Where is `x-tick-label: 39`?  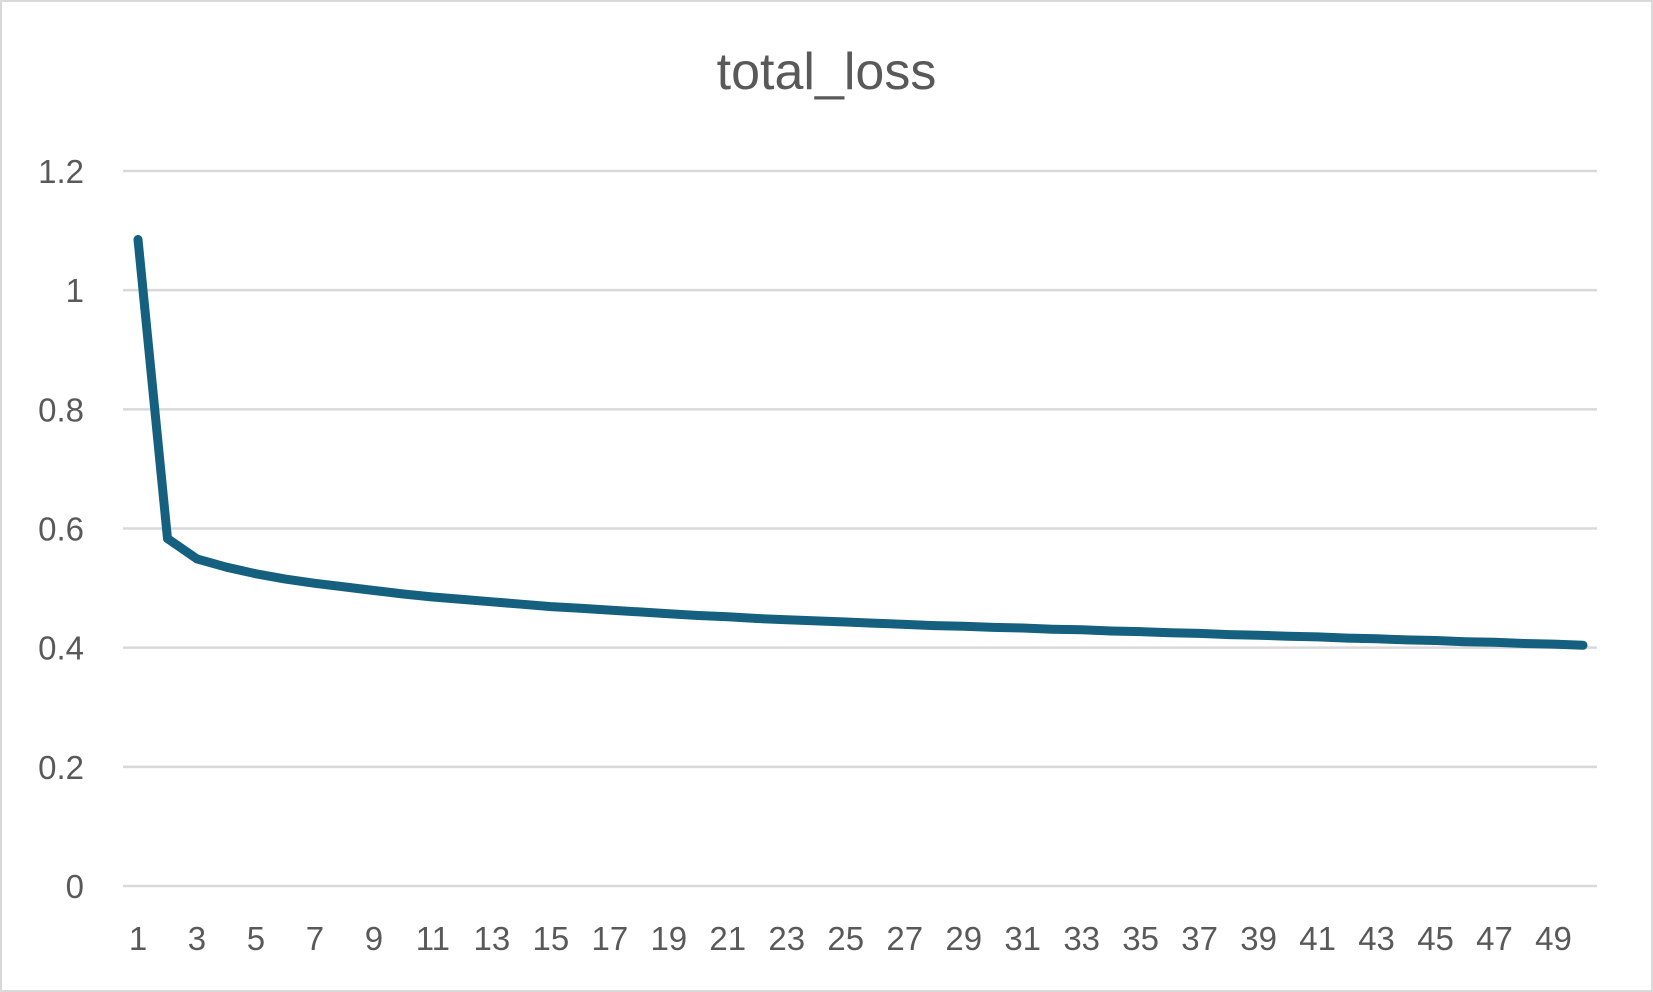
x-tick-label: 39 is located at coordinates (1258, 938).